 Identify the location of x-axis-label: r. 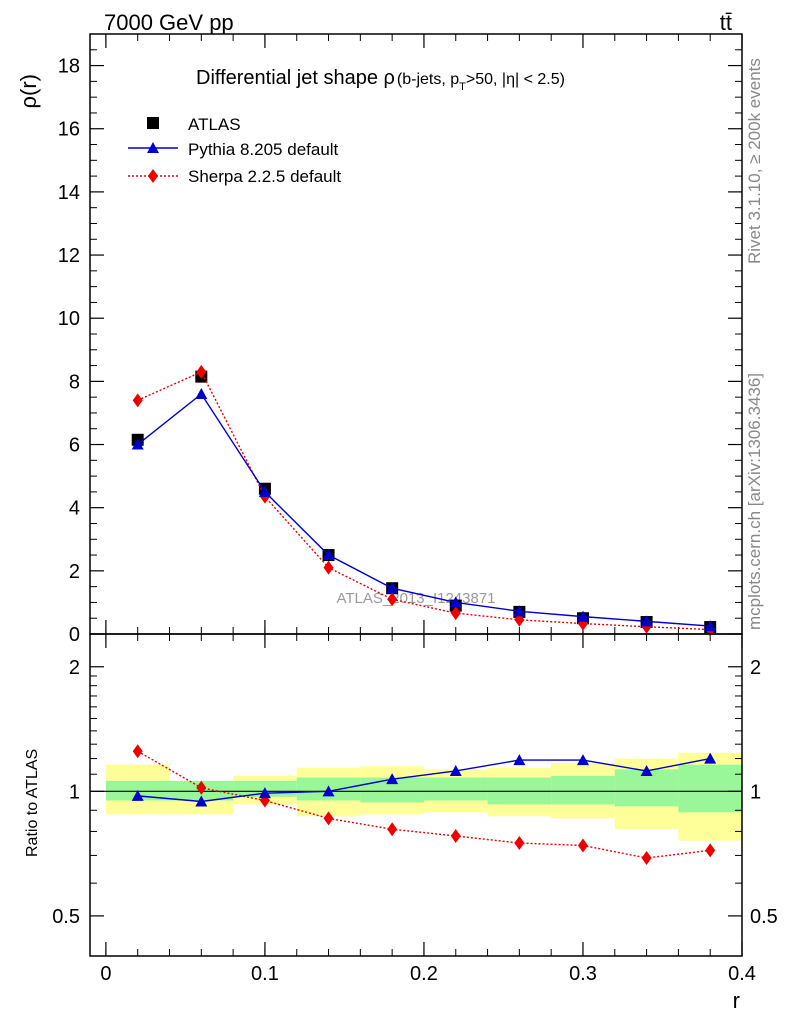
(736, 1000).